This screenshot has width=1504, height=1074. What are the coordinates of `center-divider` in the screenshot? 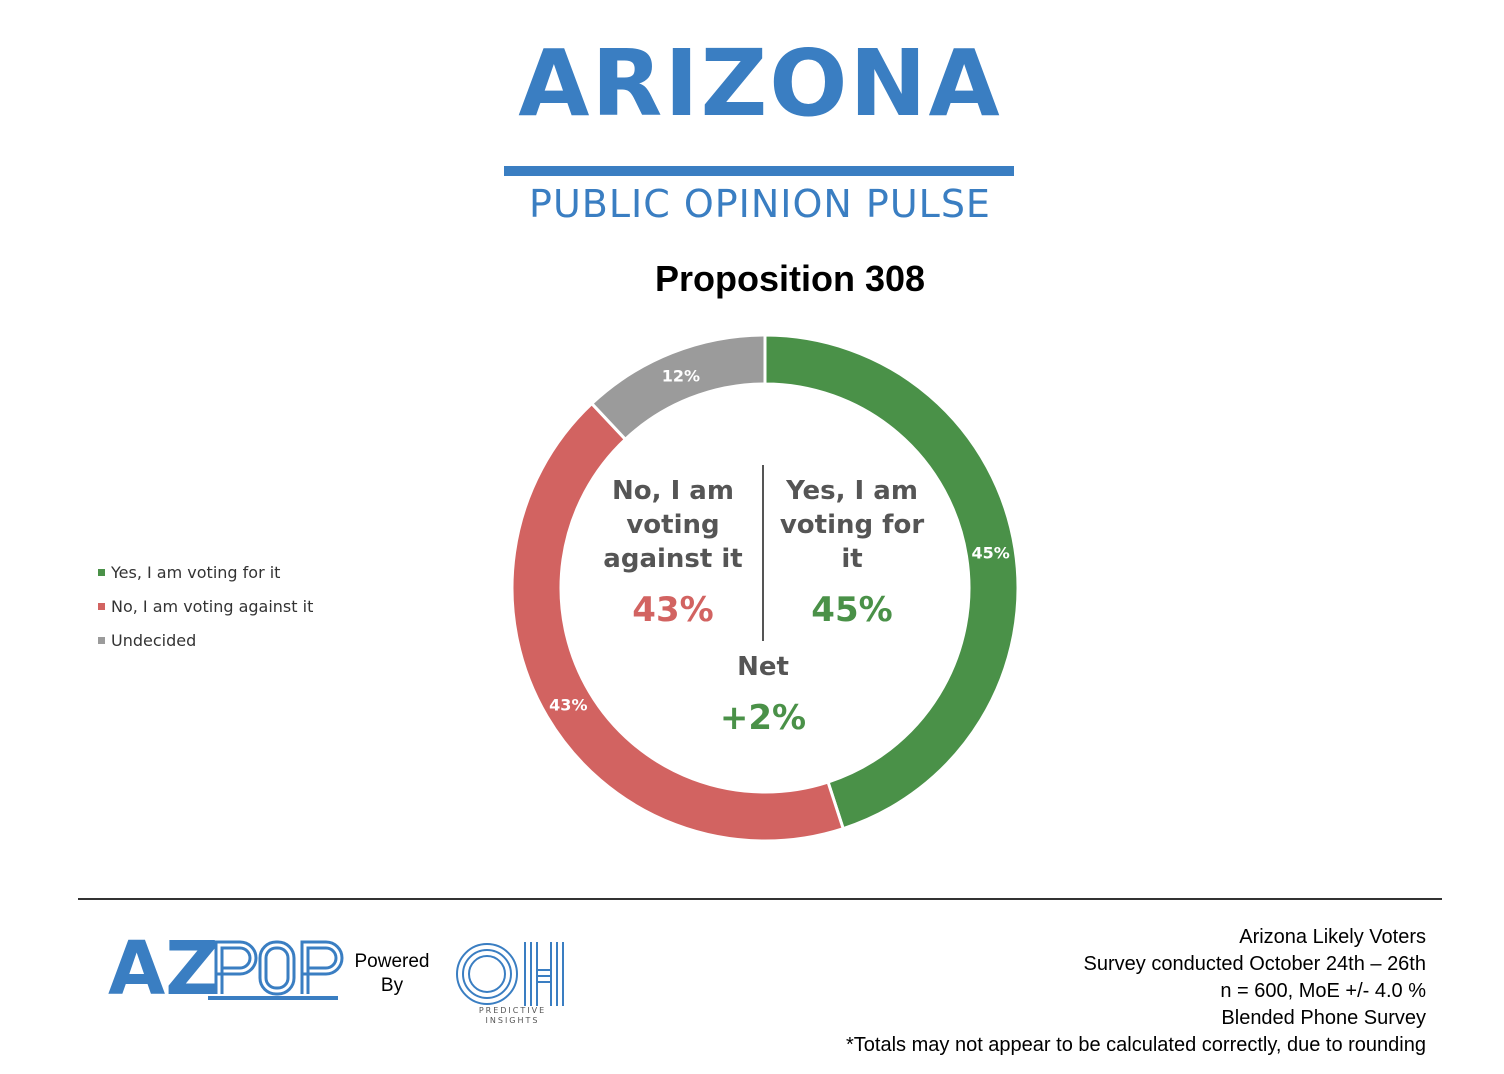 It's located at (763, 553).